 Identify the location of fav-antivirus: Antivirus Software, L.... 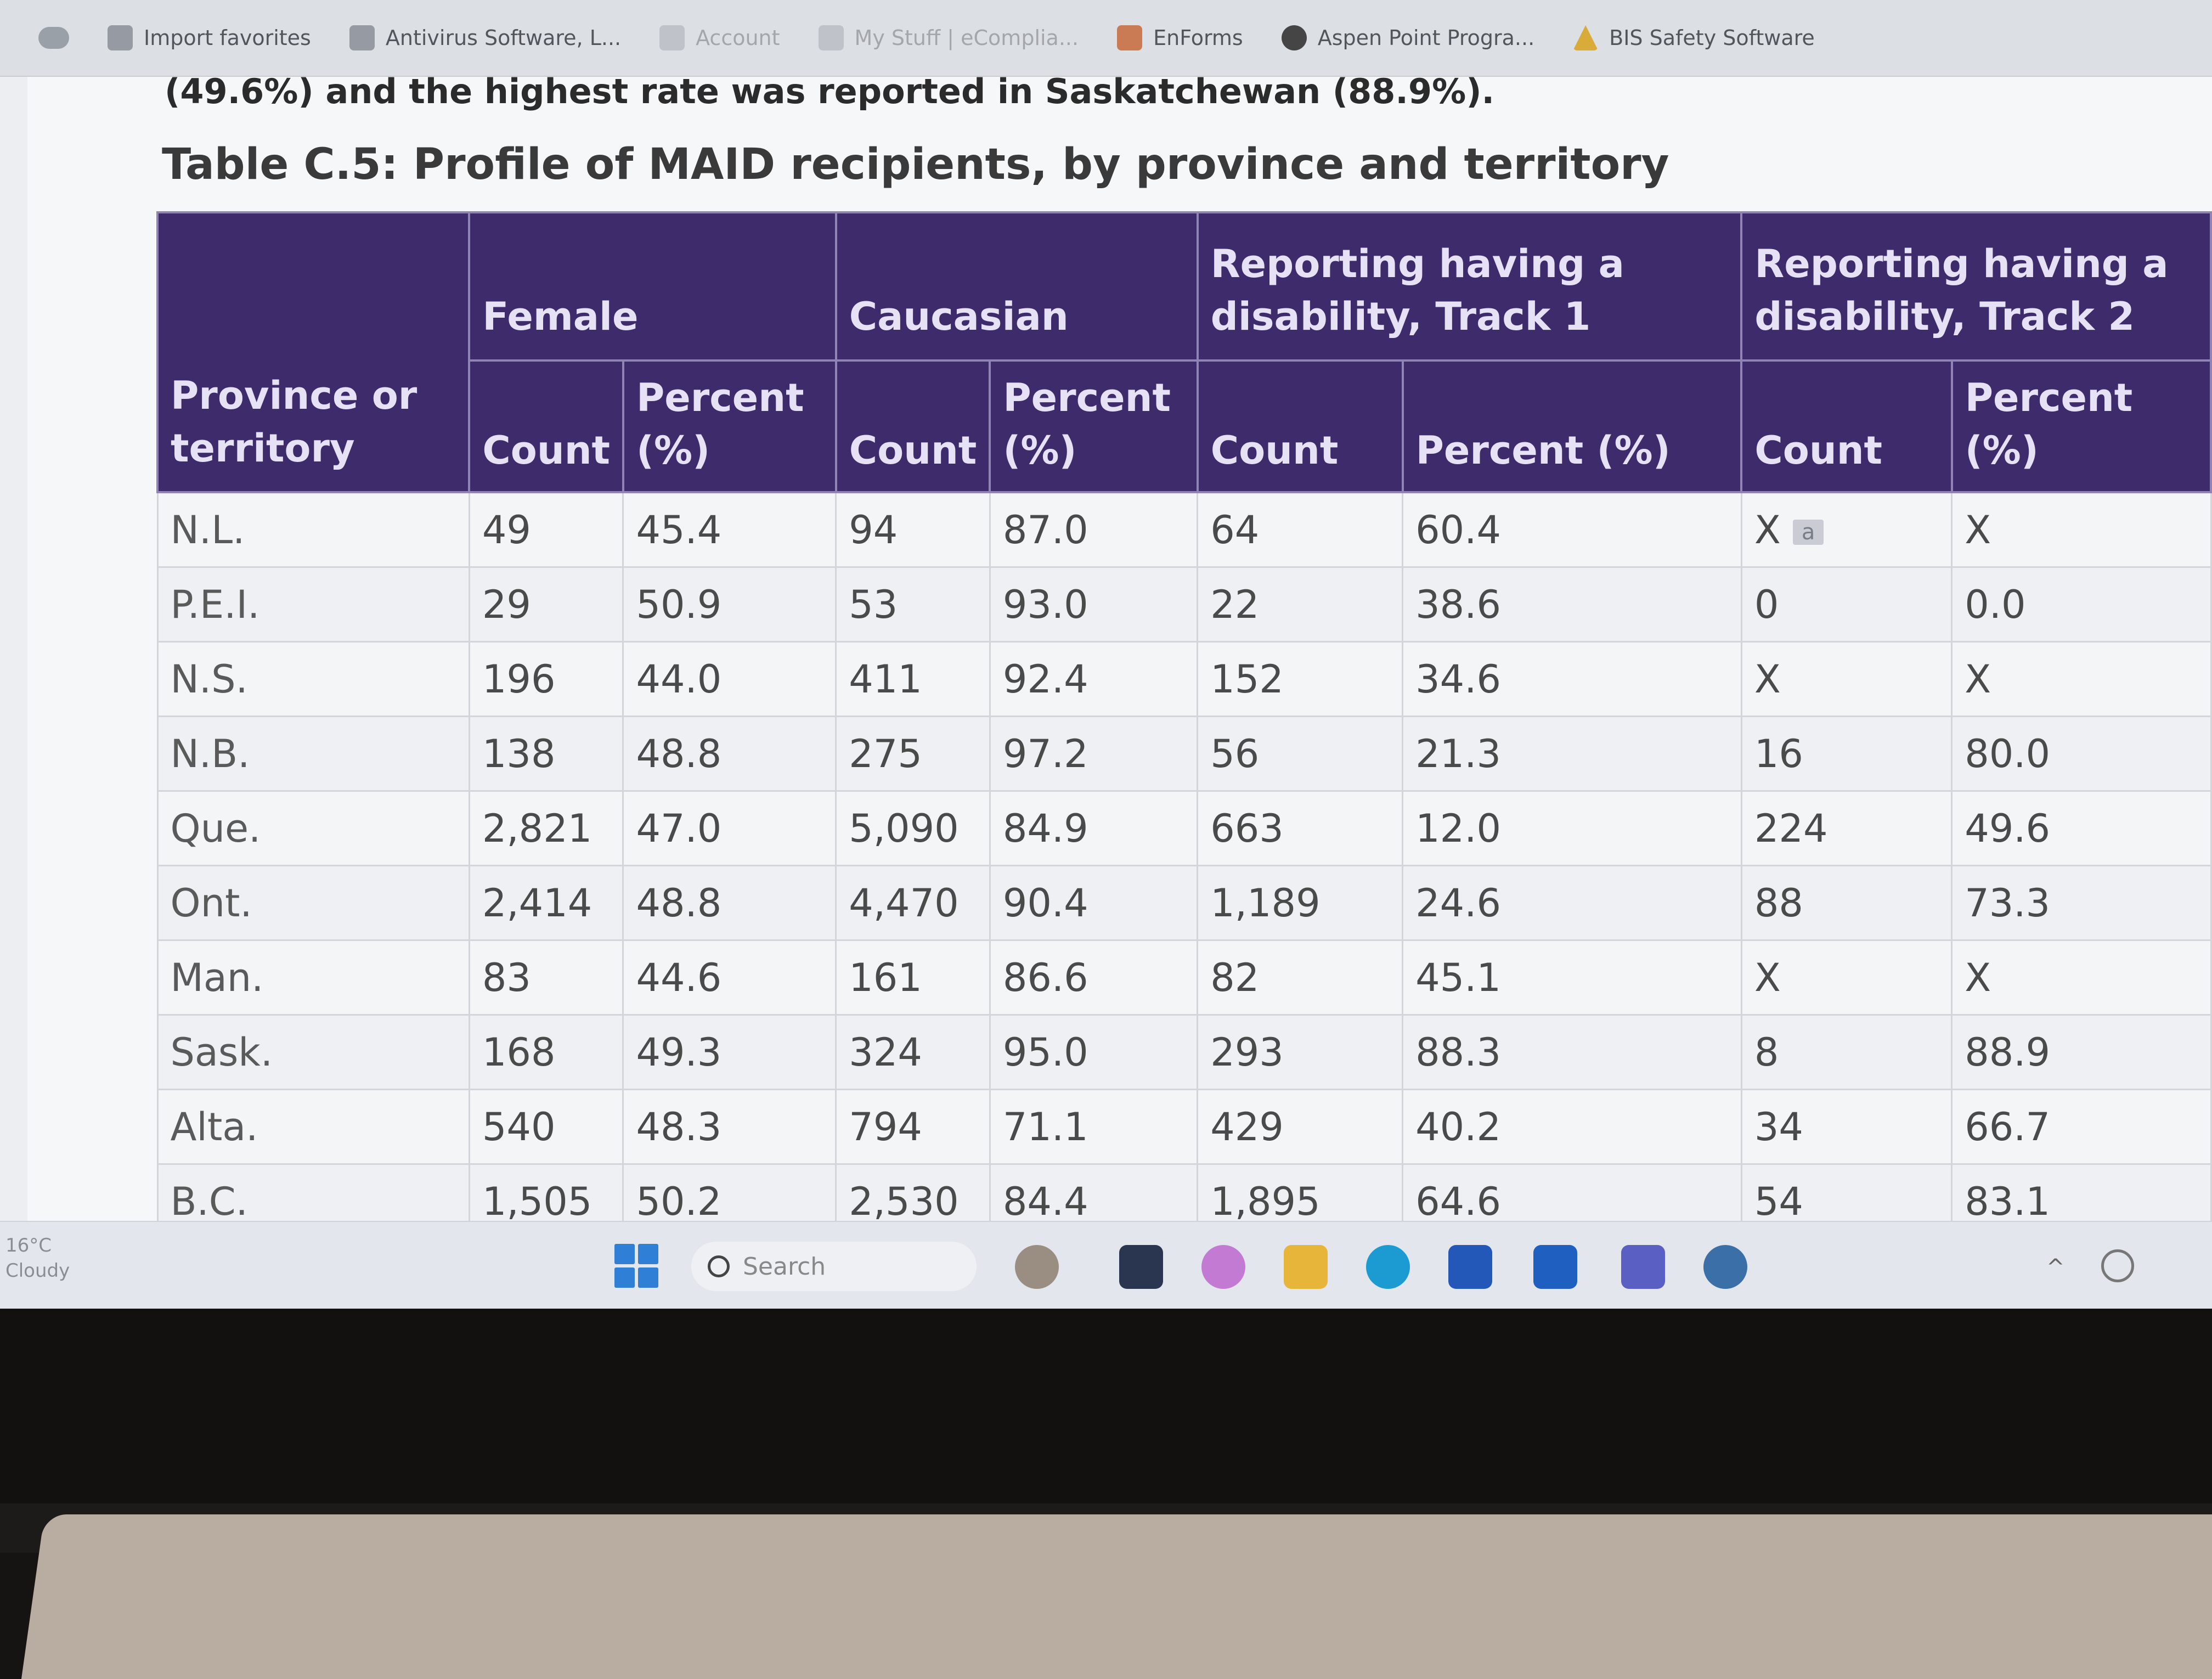
(485, 37).